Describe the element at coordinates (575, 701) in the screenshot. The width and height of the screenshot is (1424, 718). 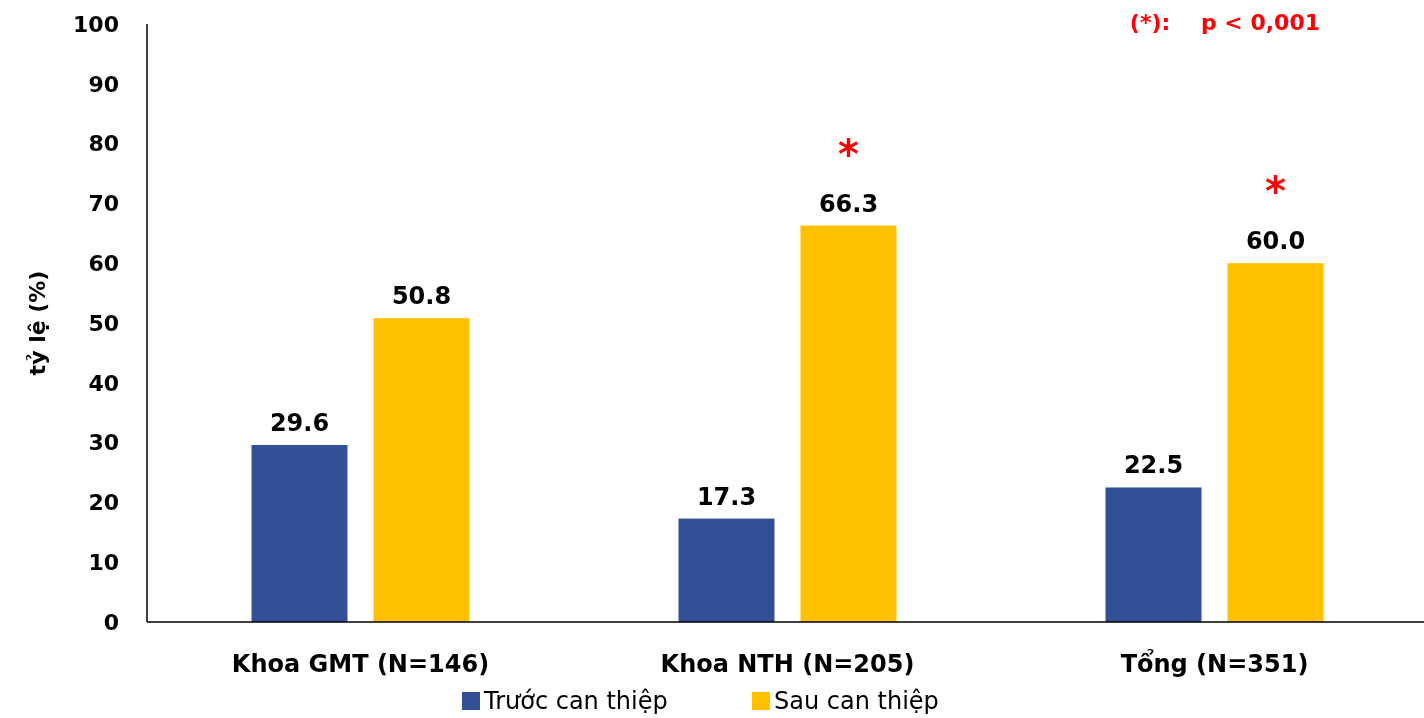
I see `legend-label: Trước can thiệp` at that location.